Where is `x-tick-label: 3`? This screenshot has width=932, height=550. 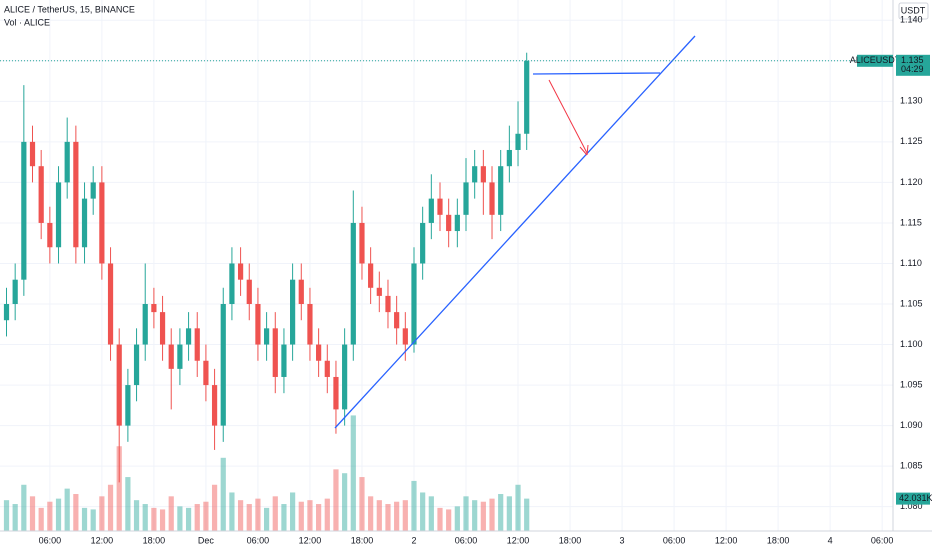
x-tick-label: 3 is located at coordinates (622, 540).